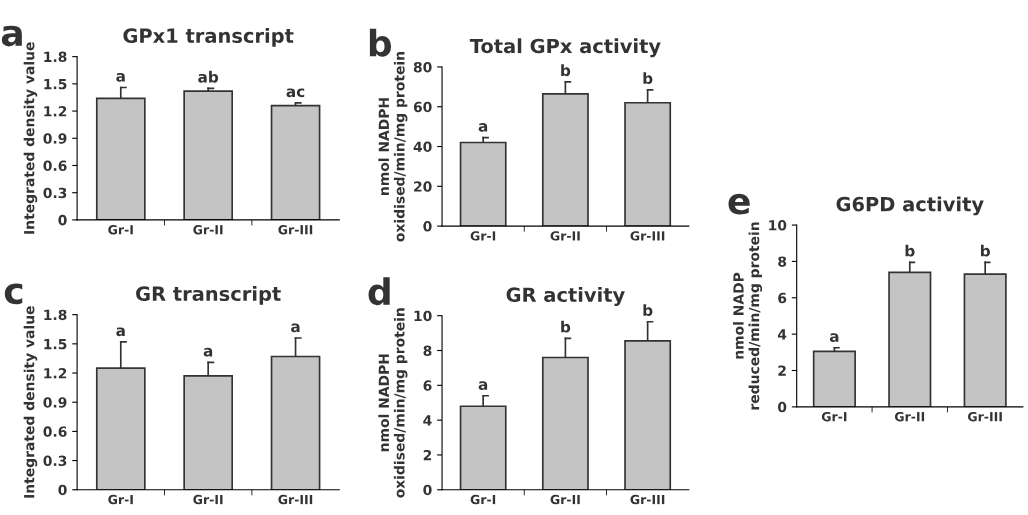  I want to click on y-tick-label: 20, so click(423, 186).